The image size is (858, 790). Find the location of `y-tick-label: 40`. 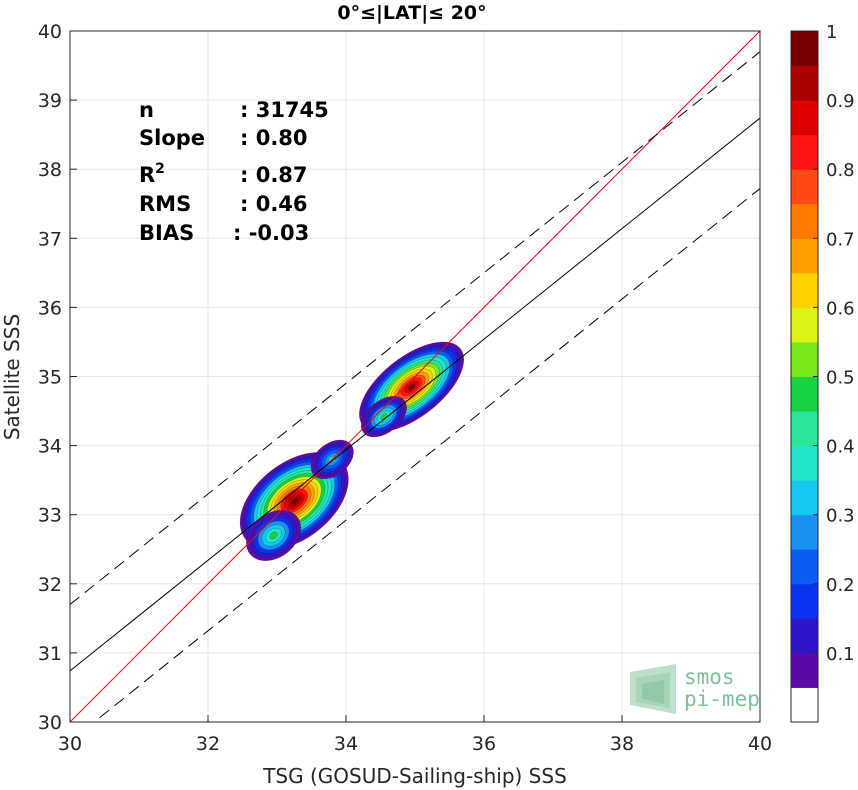

y-tick-label: 40 is located at coordinates (50, 32).